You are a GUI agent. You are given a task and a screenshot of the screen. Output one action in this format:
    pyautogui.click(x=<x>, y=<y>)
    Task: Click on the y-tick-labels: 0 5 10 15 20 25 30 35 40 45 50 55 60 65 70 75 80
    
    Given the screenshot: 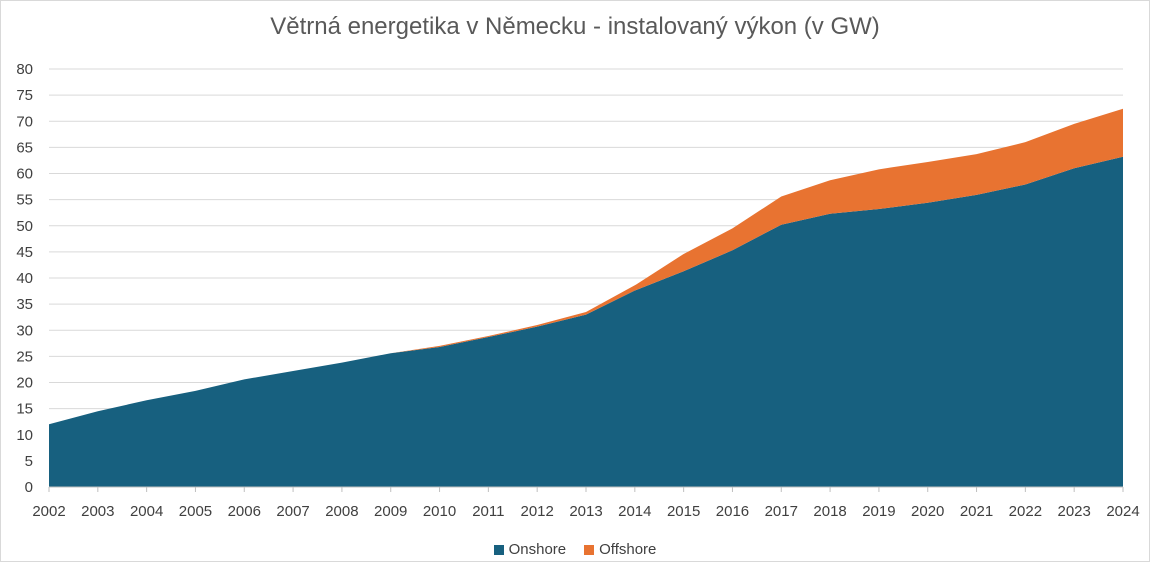 What is the action you would take?
    pyautogui.click(x=24, y=278)
    